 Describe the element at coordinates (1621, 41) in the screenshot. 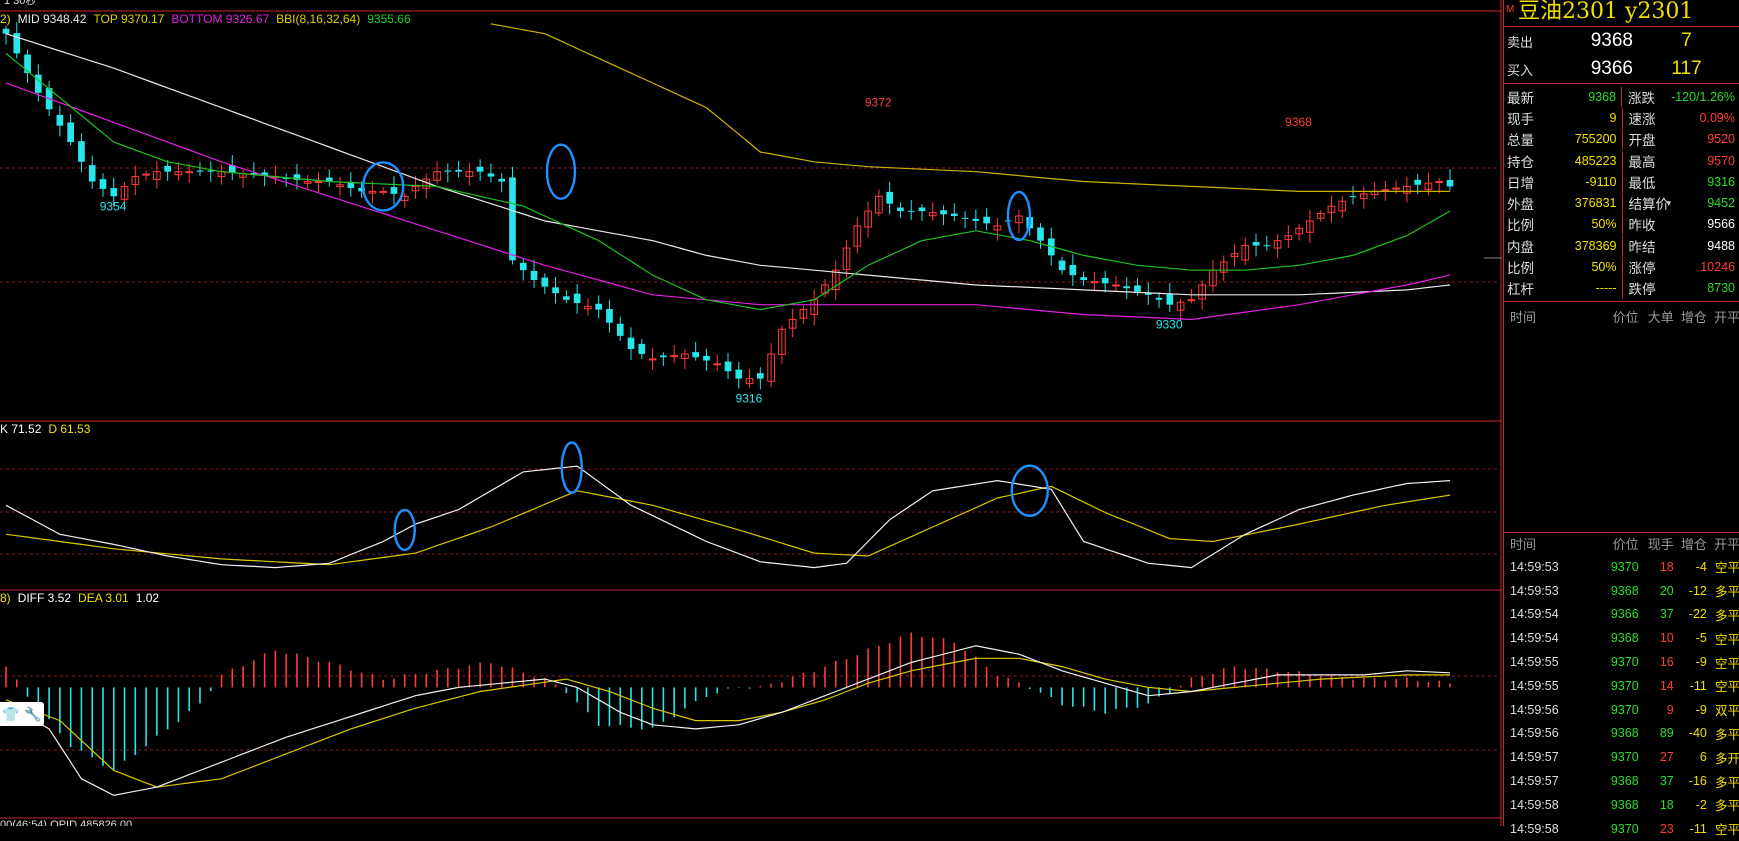

I see `sell-row: 卖出 9368 7` at that location.